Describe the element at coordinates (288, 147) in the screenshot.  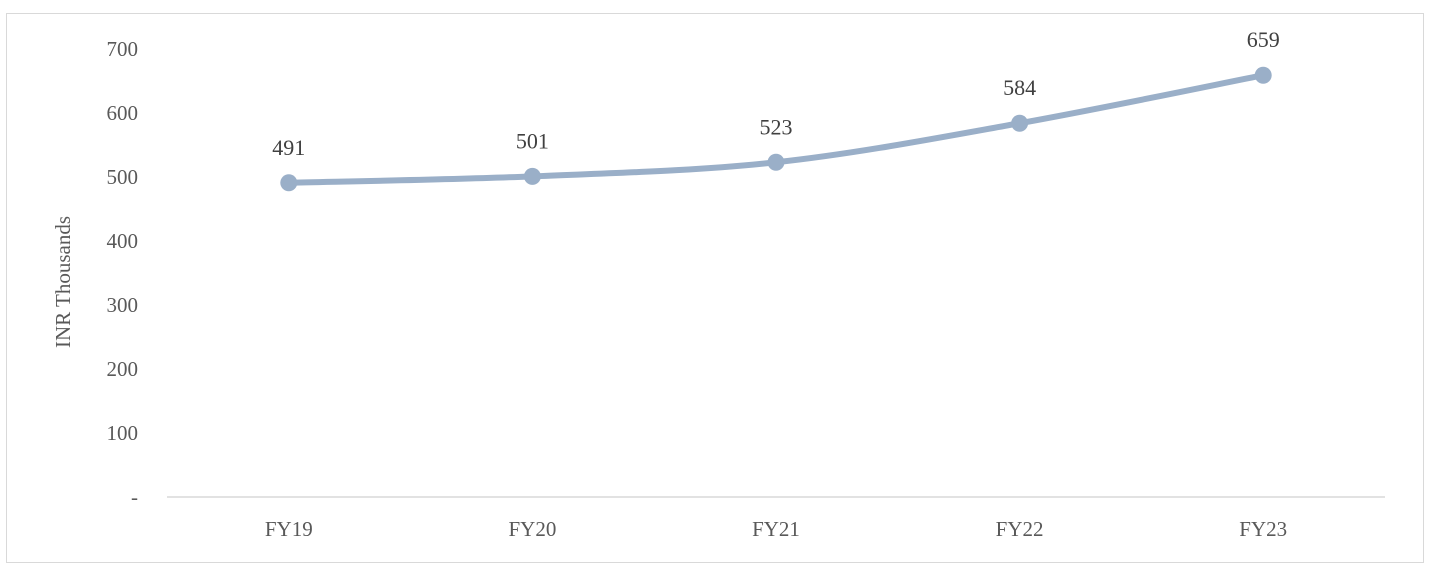
I see `data-label: 491` at that location.